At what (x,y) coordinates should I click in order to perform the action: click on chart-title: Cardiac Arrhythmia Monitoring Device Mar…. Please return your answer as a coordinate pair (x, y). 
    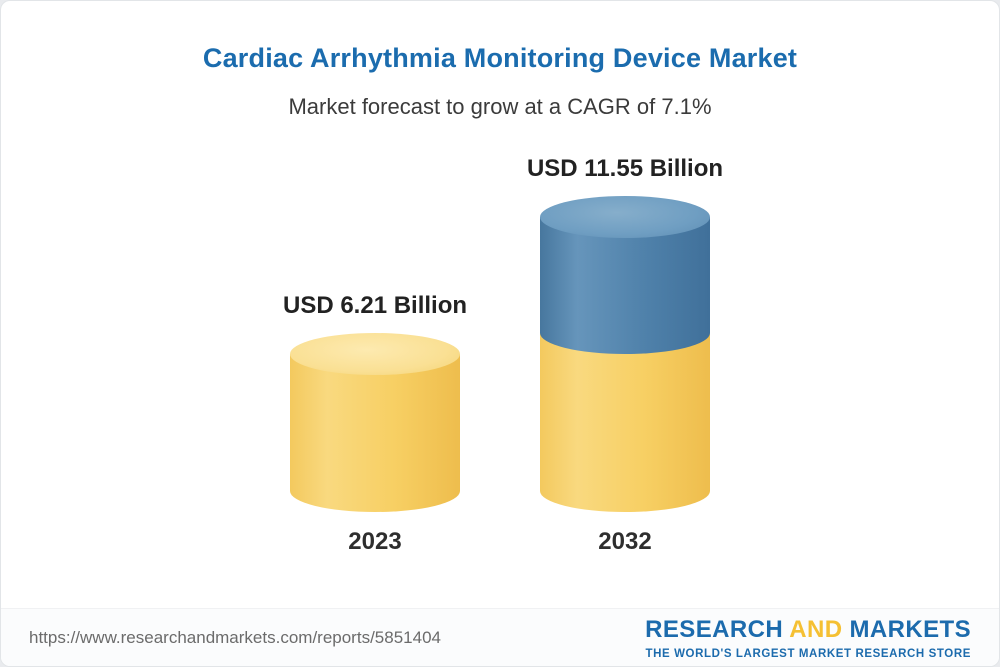
    Looking at the image, I should click on (500, 58).